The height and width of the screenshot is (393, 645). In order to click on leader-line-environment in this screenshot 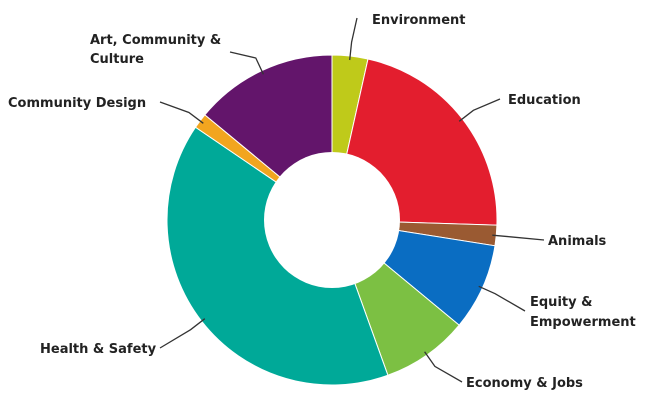, I will do `click(353, 39)`.